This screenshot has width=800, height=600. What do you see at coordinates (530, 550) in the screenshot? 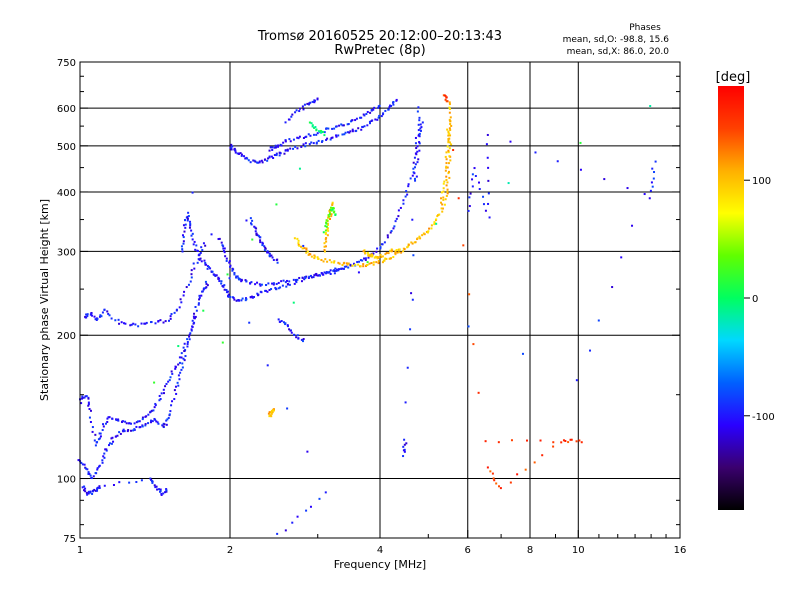
I see `x-tick-label: 8` at bounding box center [530, 550].